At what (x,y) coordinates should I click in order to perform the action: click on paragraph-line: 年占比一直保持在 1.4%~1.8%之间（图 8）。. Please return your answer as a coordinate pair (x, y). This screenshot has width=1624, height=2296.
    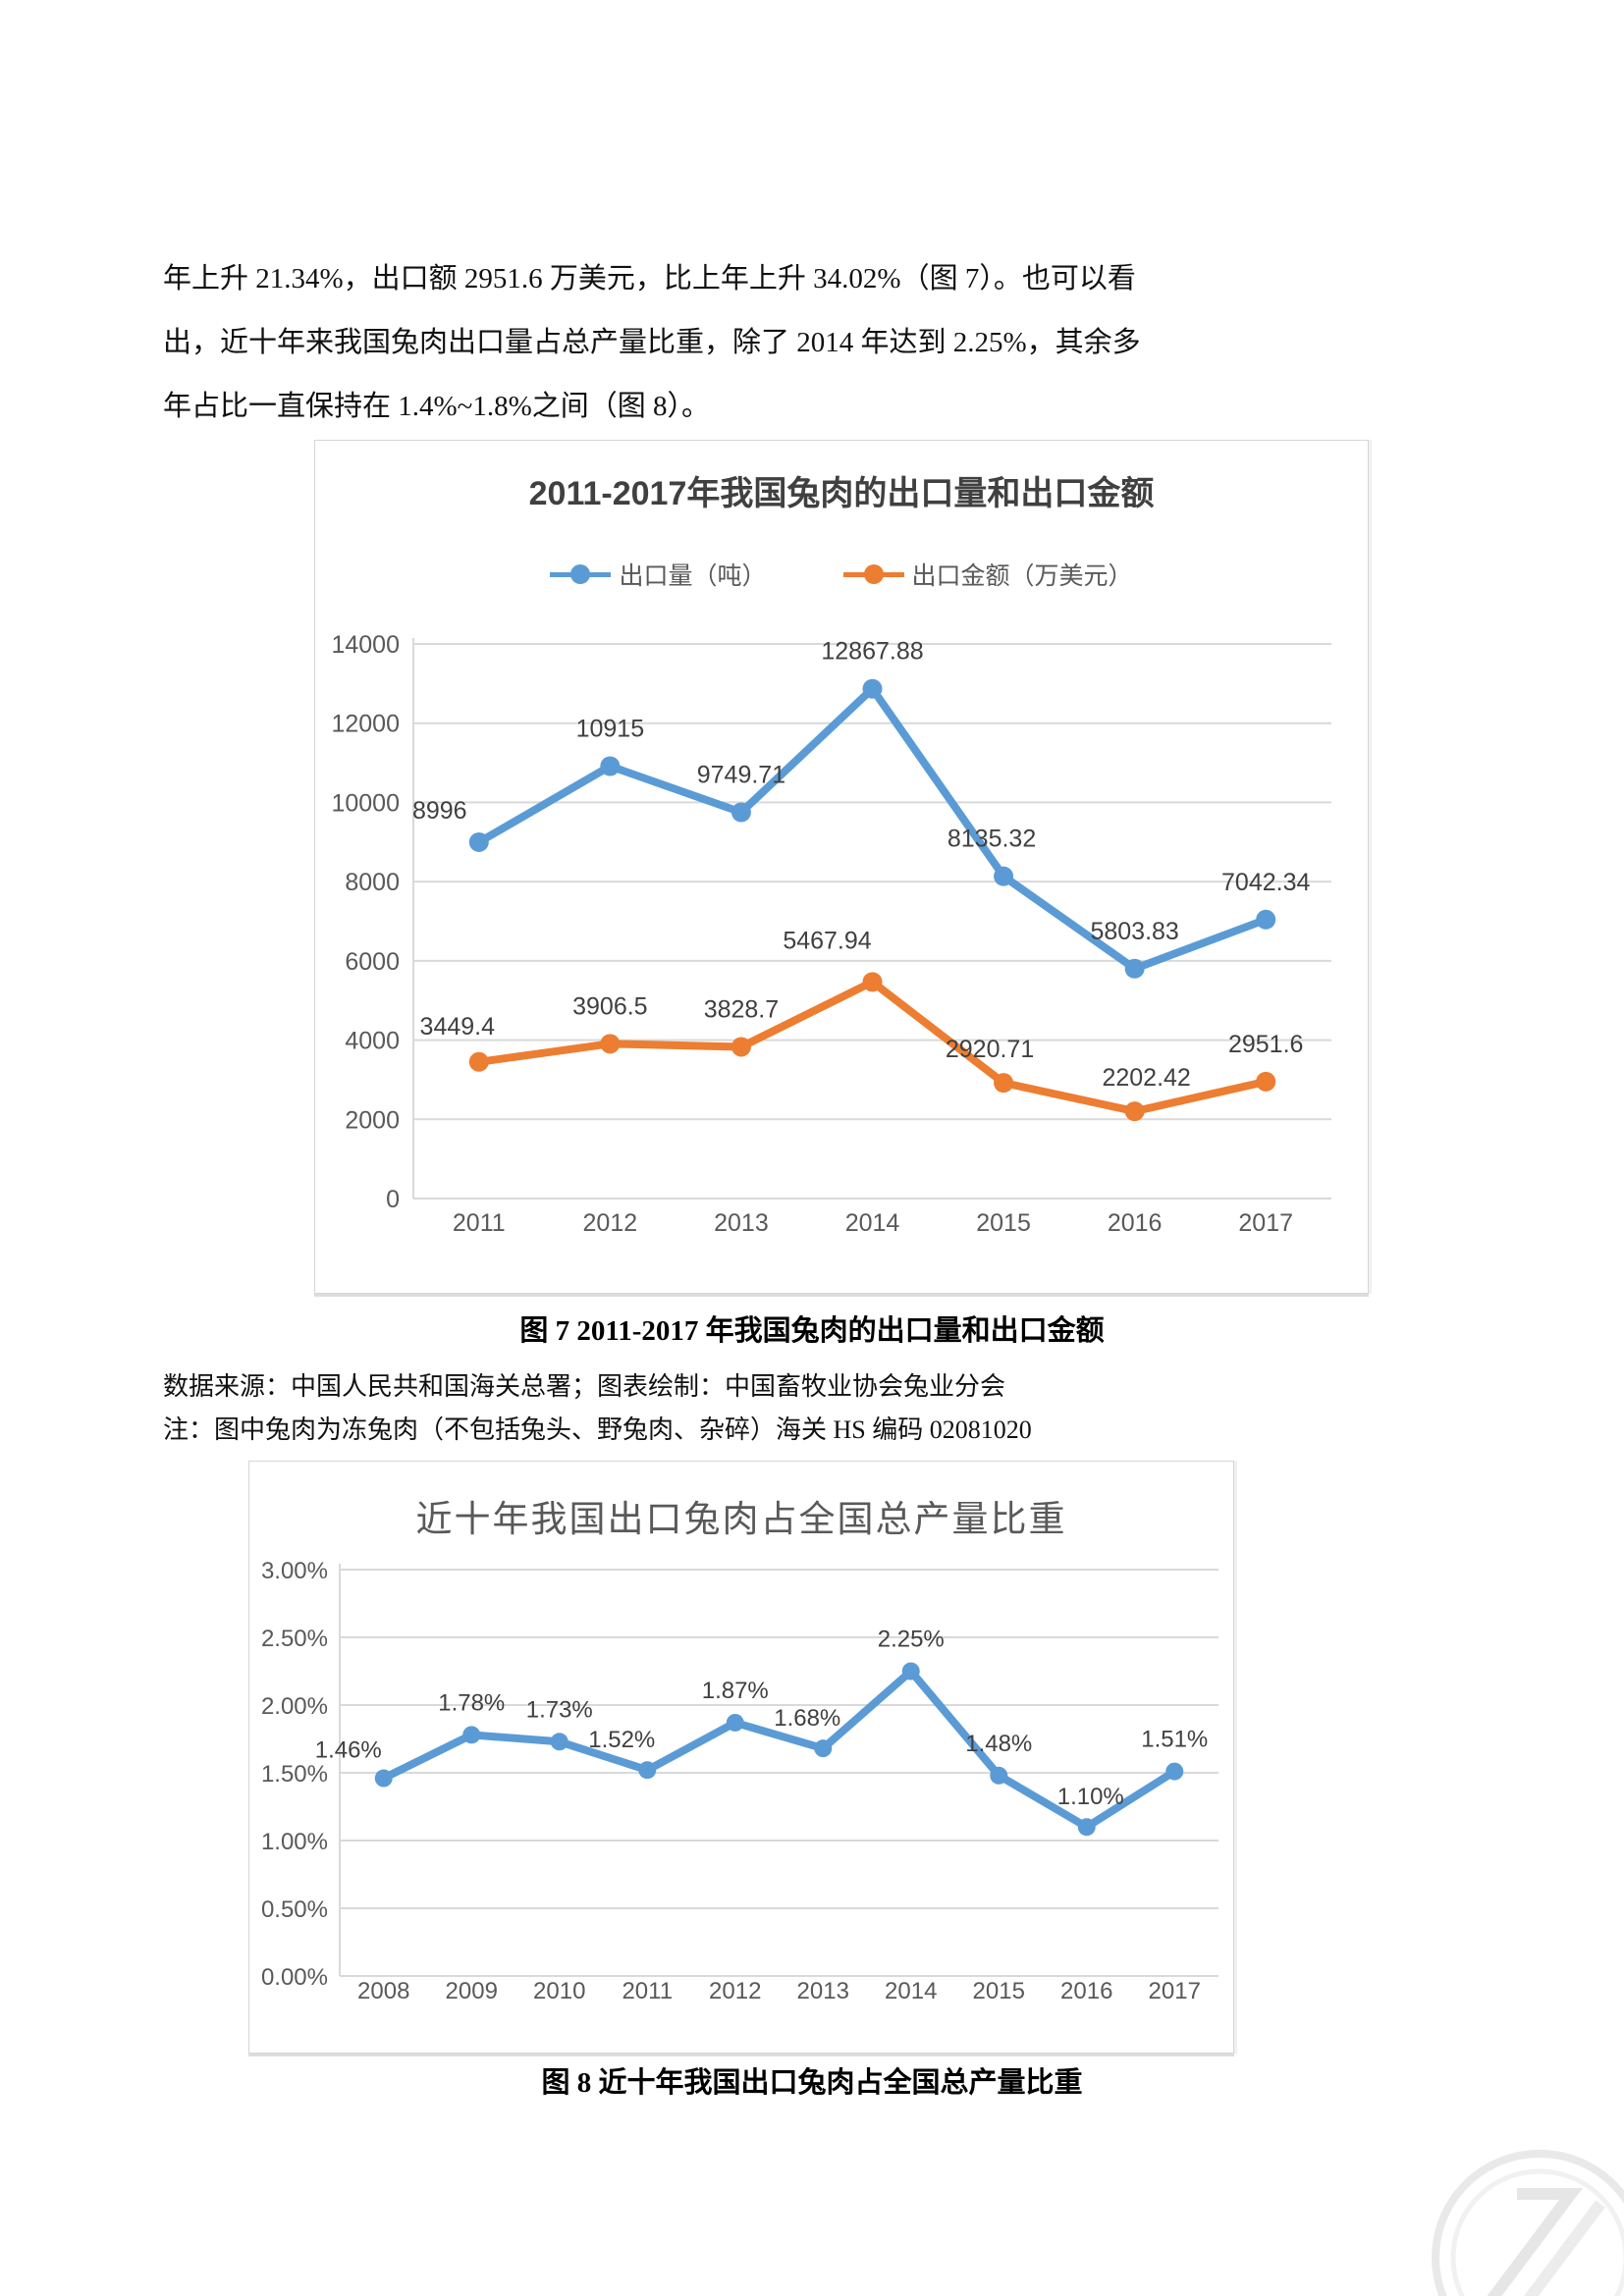
    Looking at the image, I should click on (437, 406).